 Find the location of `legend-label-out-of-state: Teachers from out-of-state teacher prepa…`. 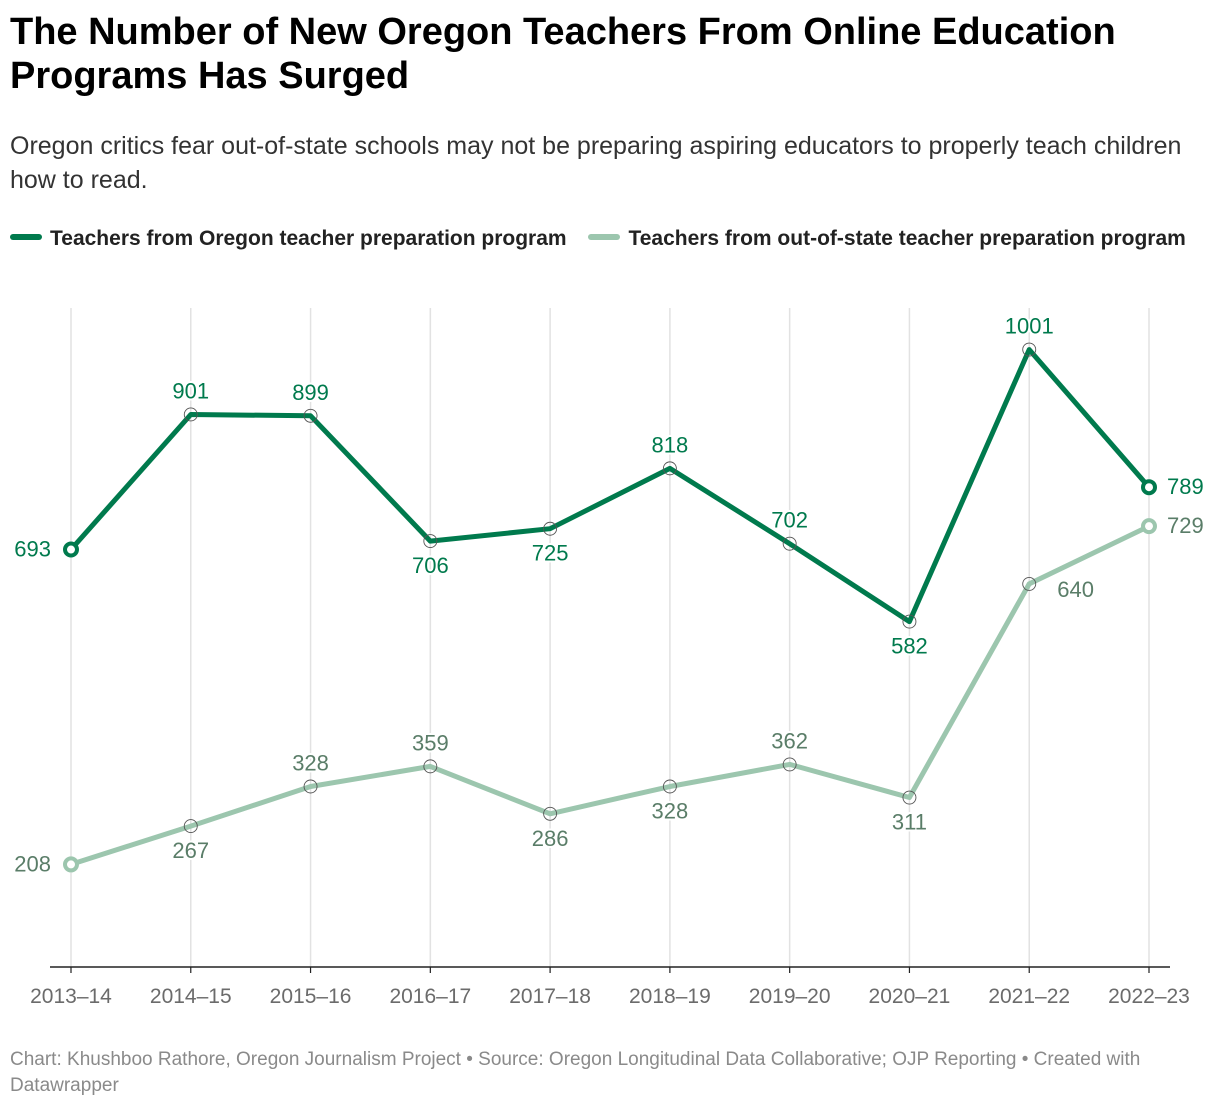

legend-label-out-of-state: Teachers from out-of-state teacher prepa… is located at coordinates (907, 238).